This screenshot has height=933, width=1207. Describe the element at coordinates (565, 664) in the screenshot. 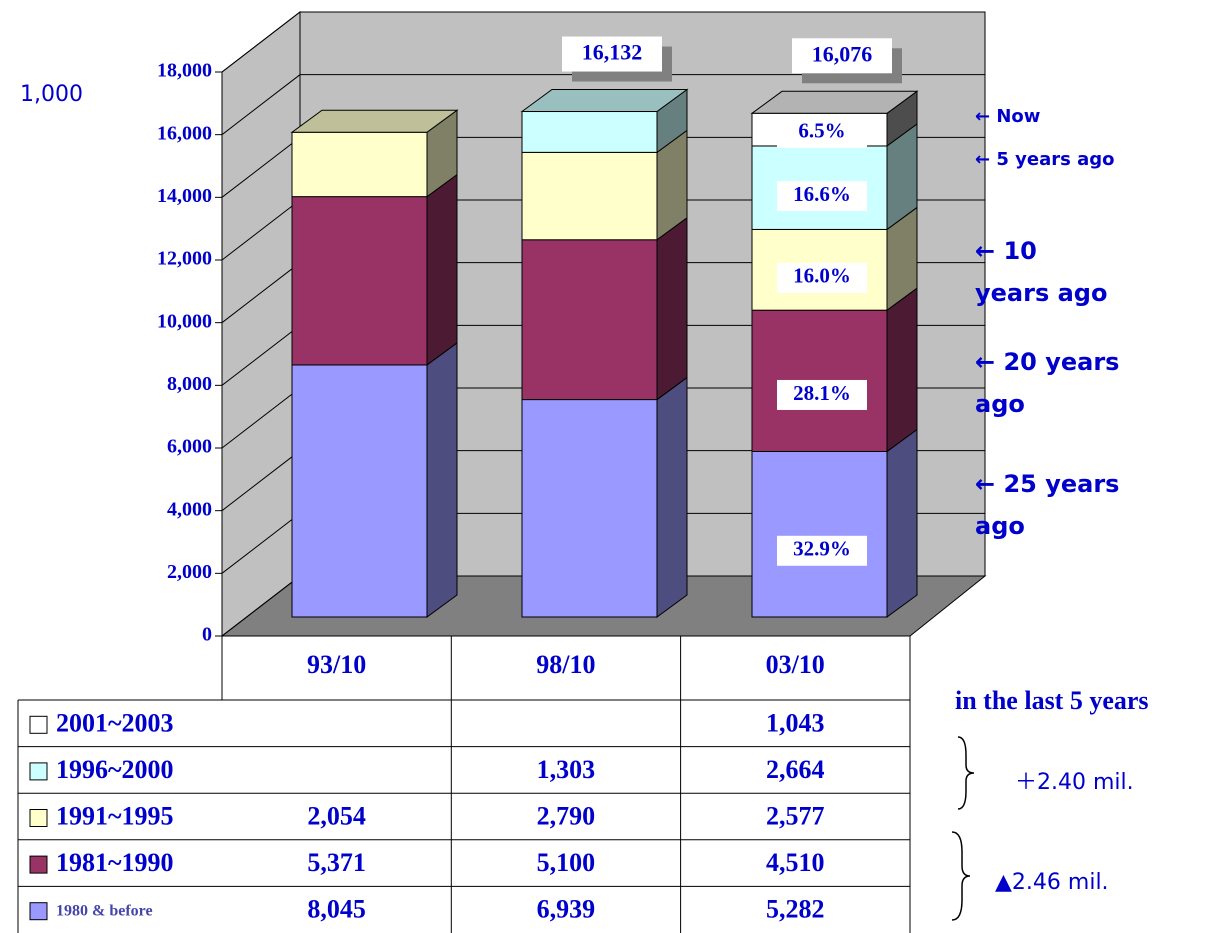

I see `x-tick-label: 98/10` at that location.